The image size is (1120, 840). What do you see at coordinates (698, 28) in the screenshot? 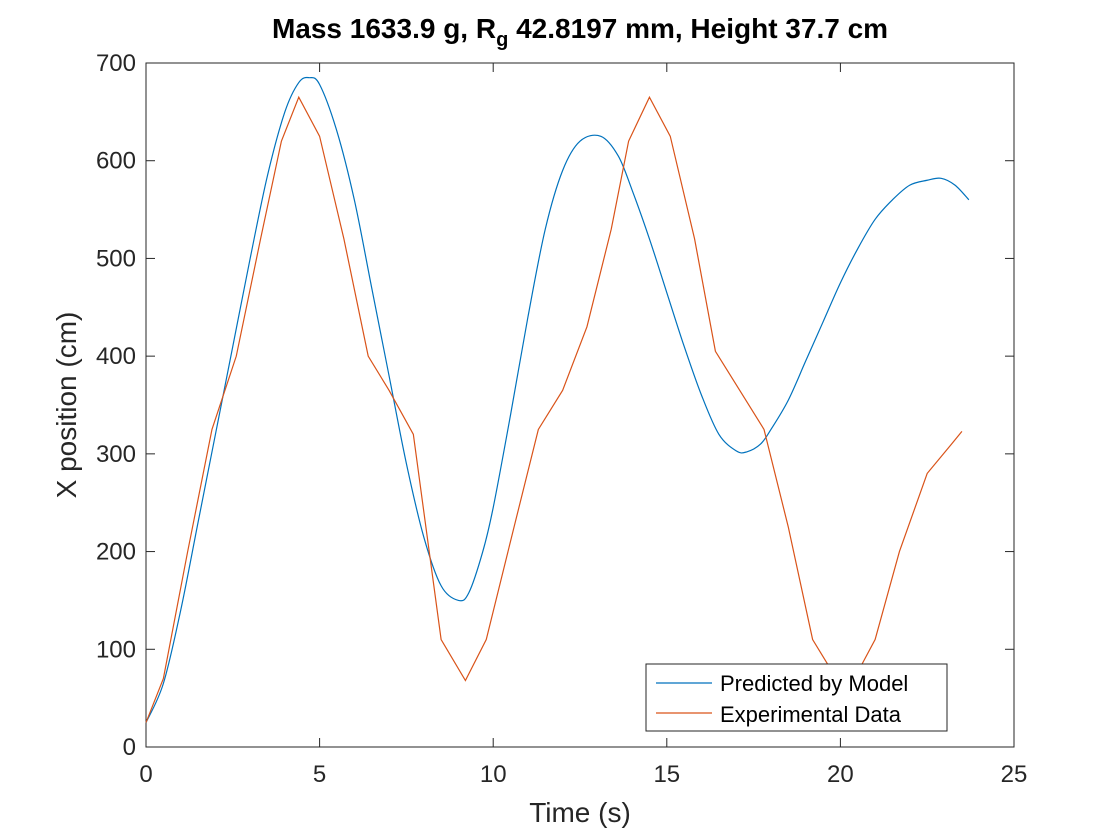
I see `chart-title-suffix: 42.8197 mm, Height 37.7 cm` at bounding box center [698, 28].